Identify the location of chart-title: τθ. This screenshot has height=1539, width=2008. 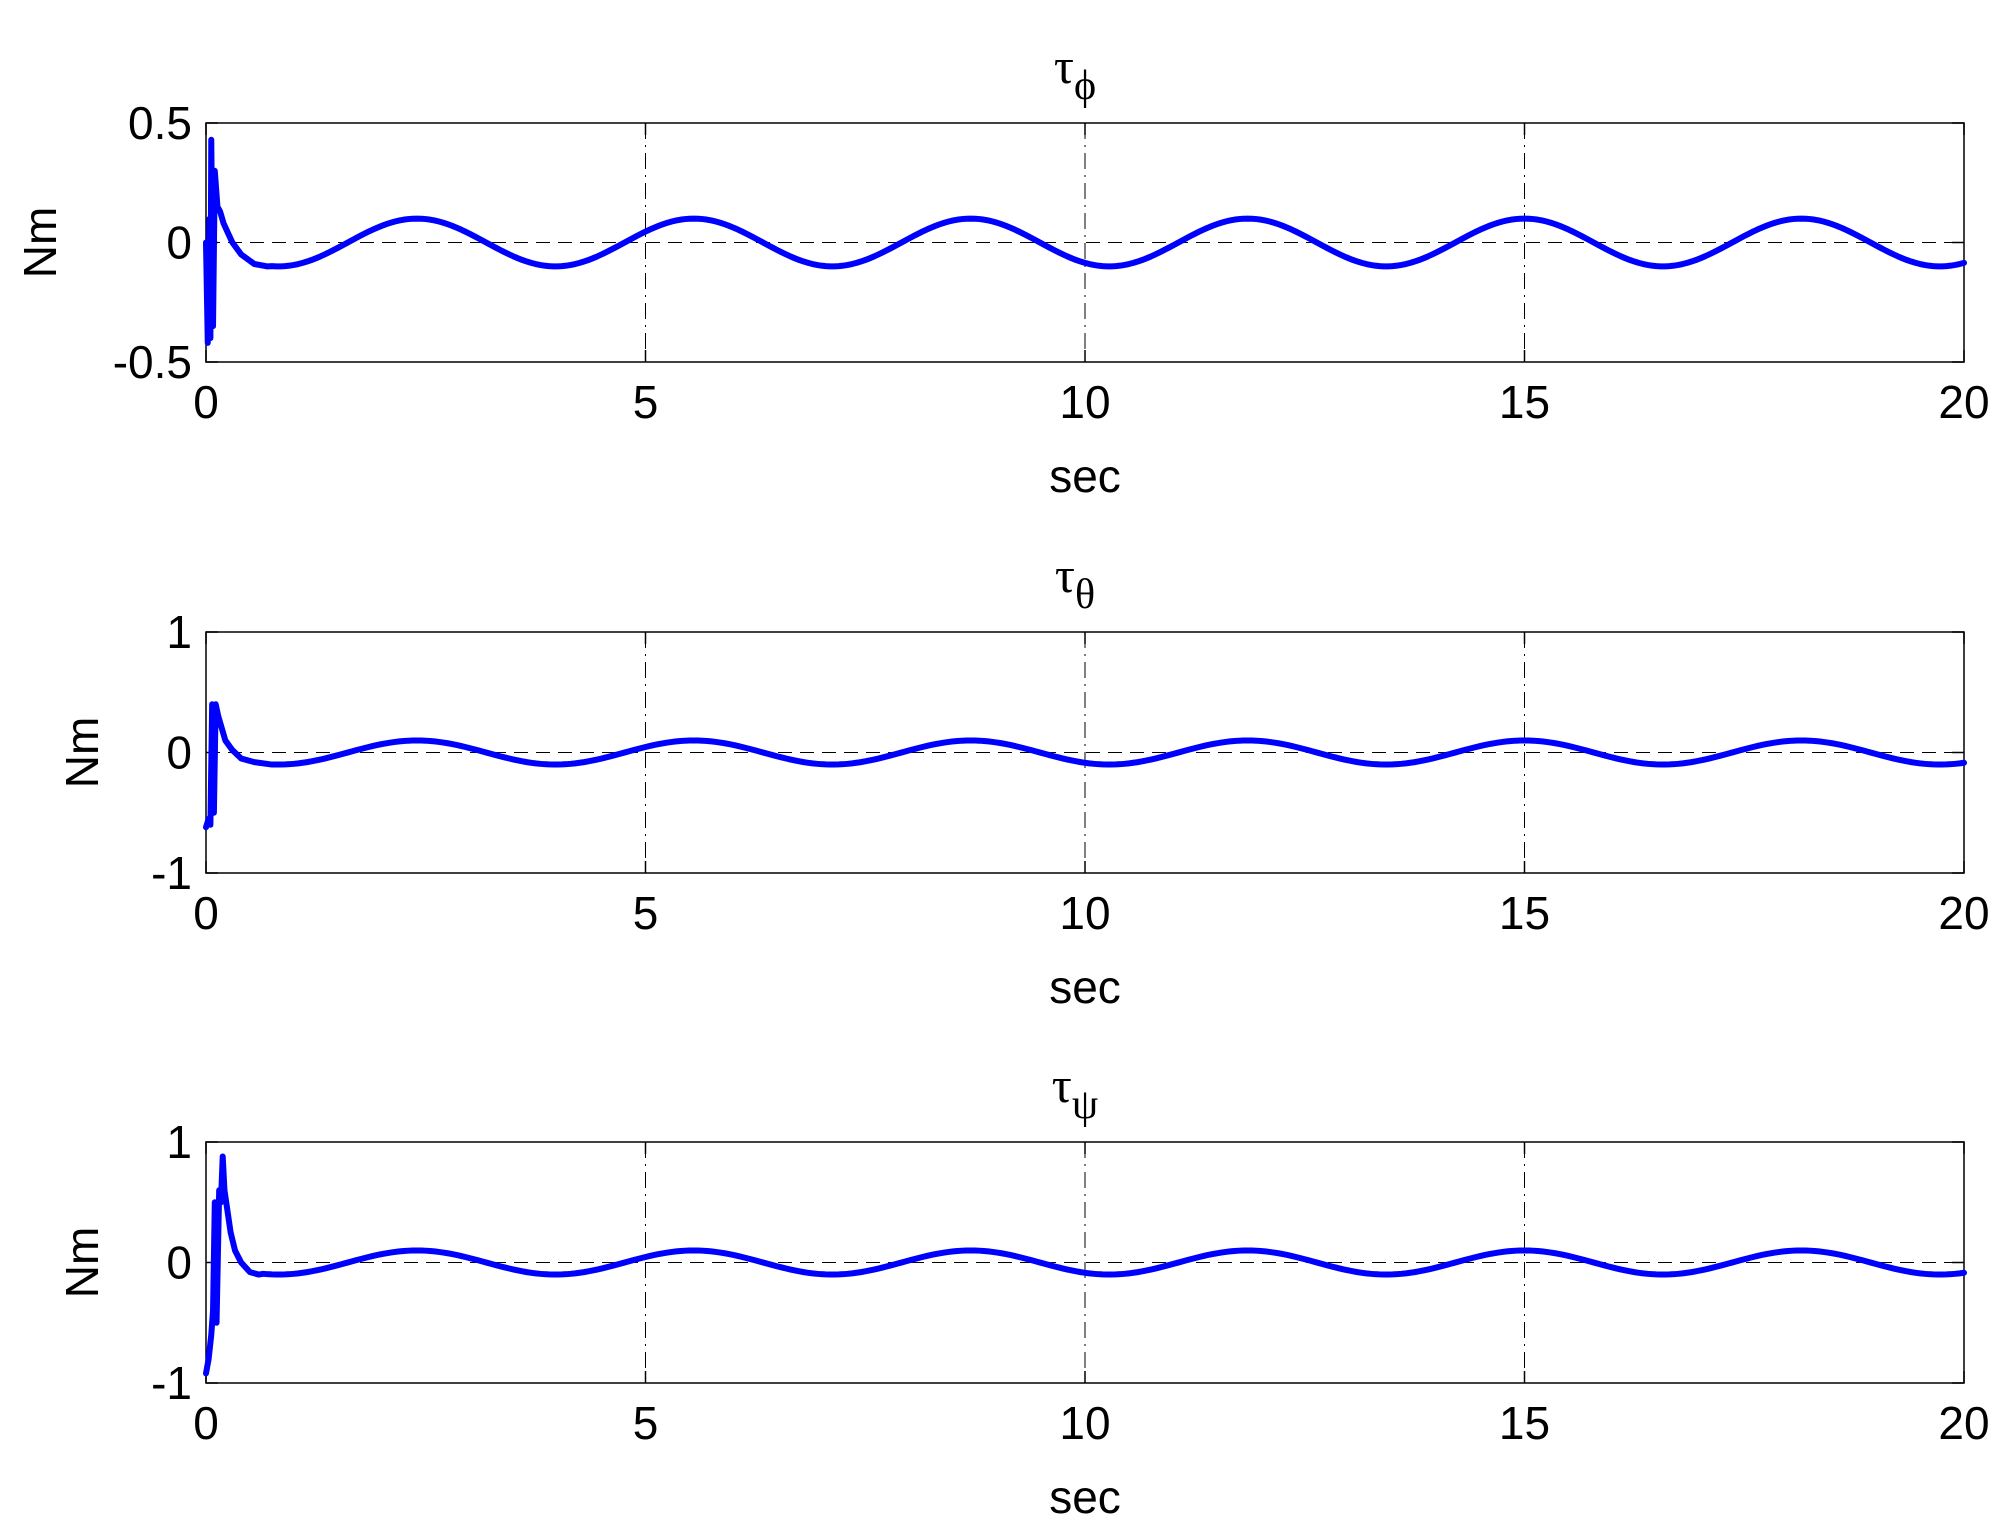
(1075, 582).